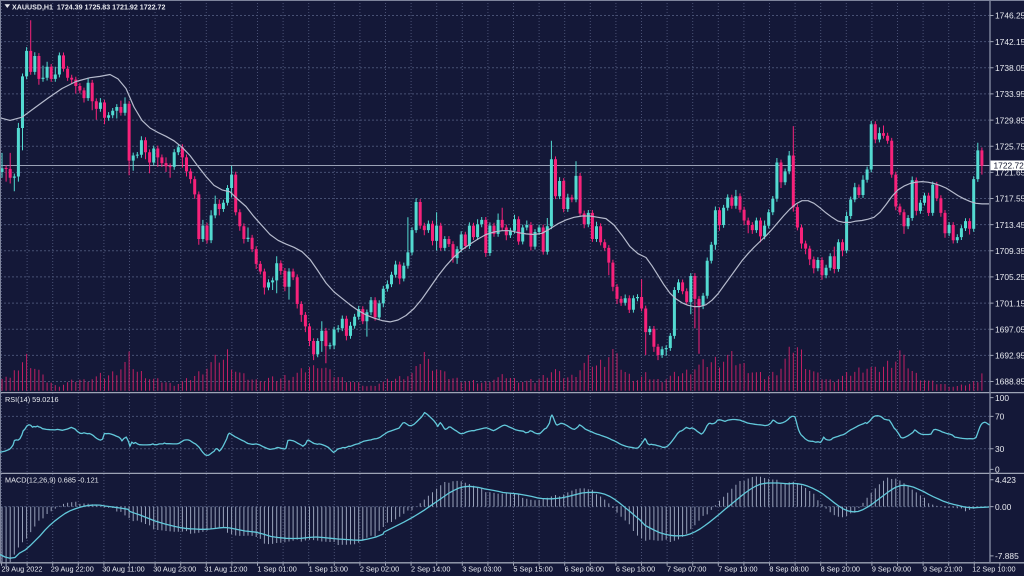 The width and height of the screenshot is (1024, 576). What do you see at coordinates (788, 569) in the screenshot?
I see `svg-text: 8 Sep 08:00` at bounding box center [788, 569].